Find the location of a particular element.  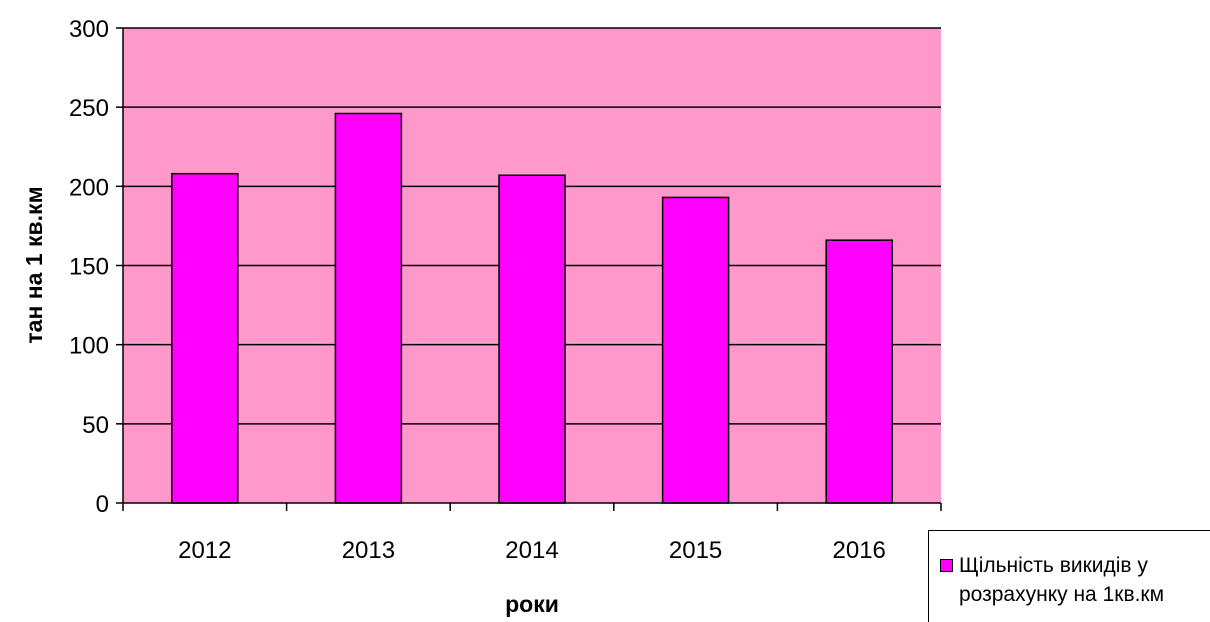

y-tick-label: 250 is located at coordinates (89, 108).